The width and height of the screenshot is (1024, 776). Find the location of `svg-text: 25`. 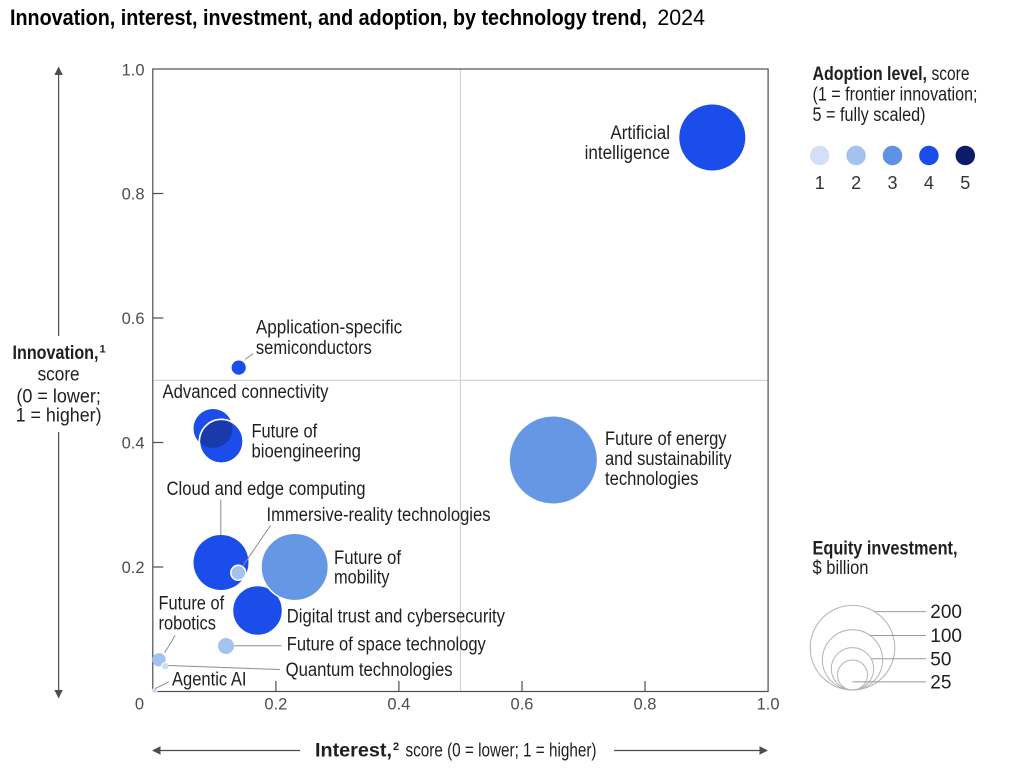

svg-text: 25 is located at coordinates (940, 683).